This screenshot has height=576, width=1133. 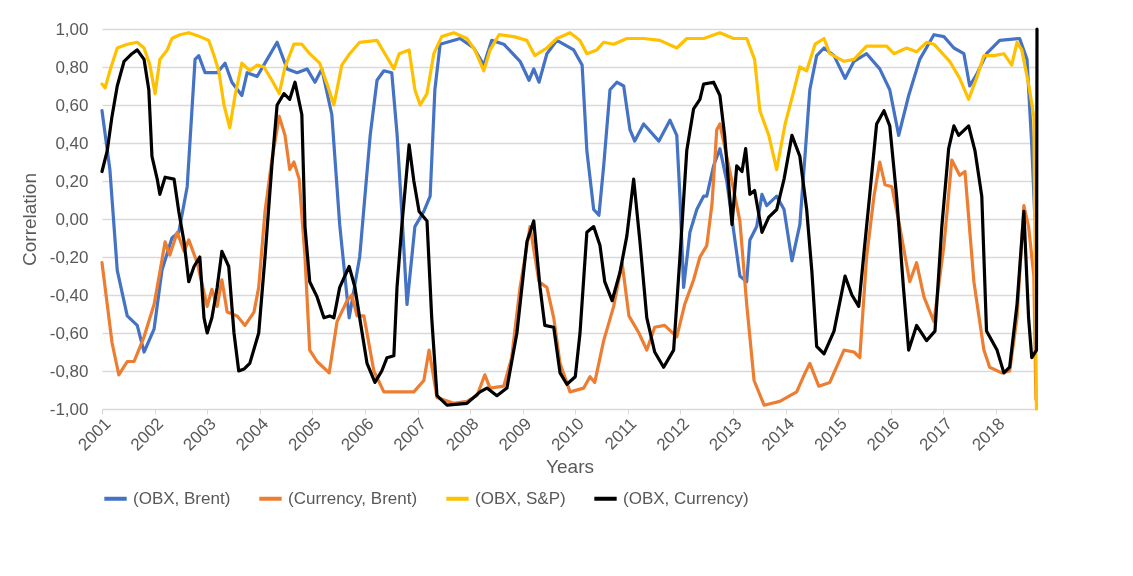 I want to click on legend-label: (OBX, S&P), so click(x=520, y=498).